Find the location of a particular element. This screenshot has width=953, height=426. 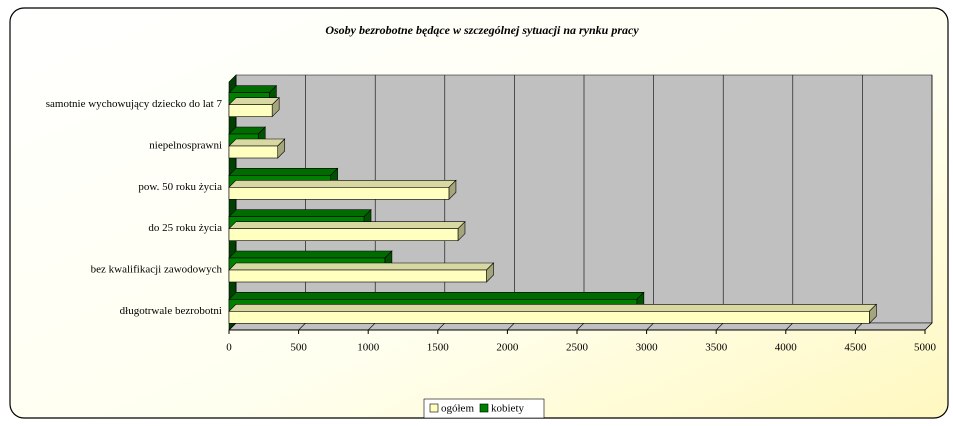

y-tick-label: do 25 roku życia is located at coordinates (185, 228).